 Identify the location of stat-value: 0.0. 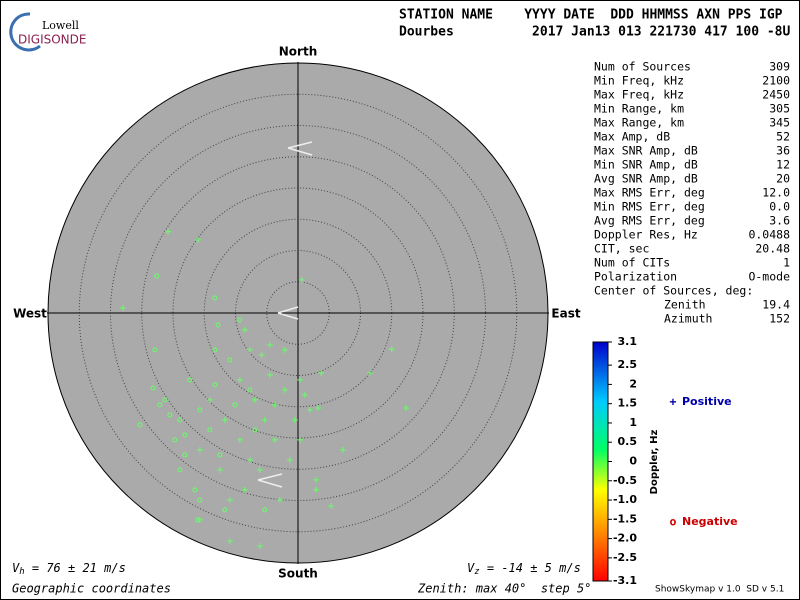
(779, 207).